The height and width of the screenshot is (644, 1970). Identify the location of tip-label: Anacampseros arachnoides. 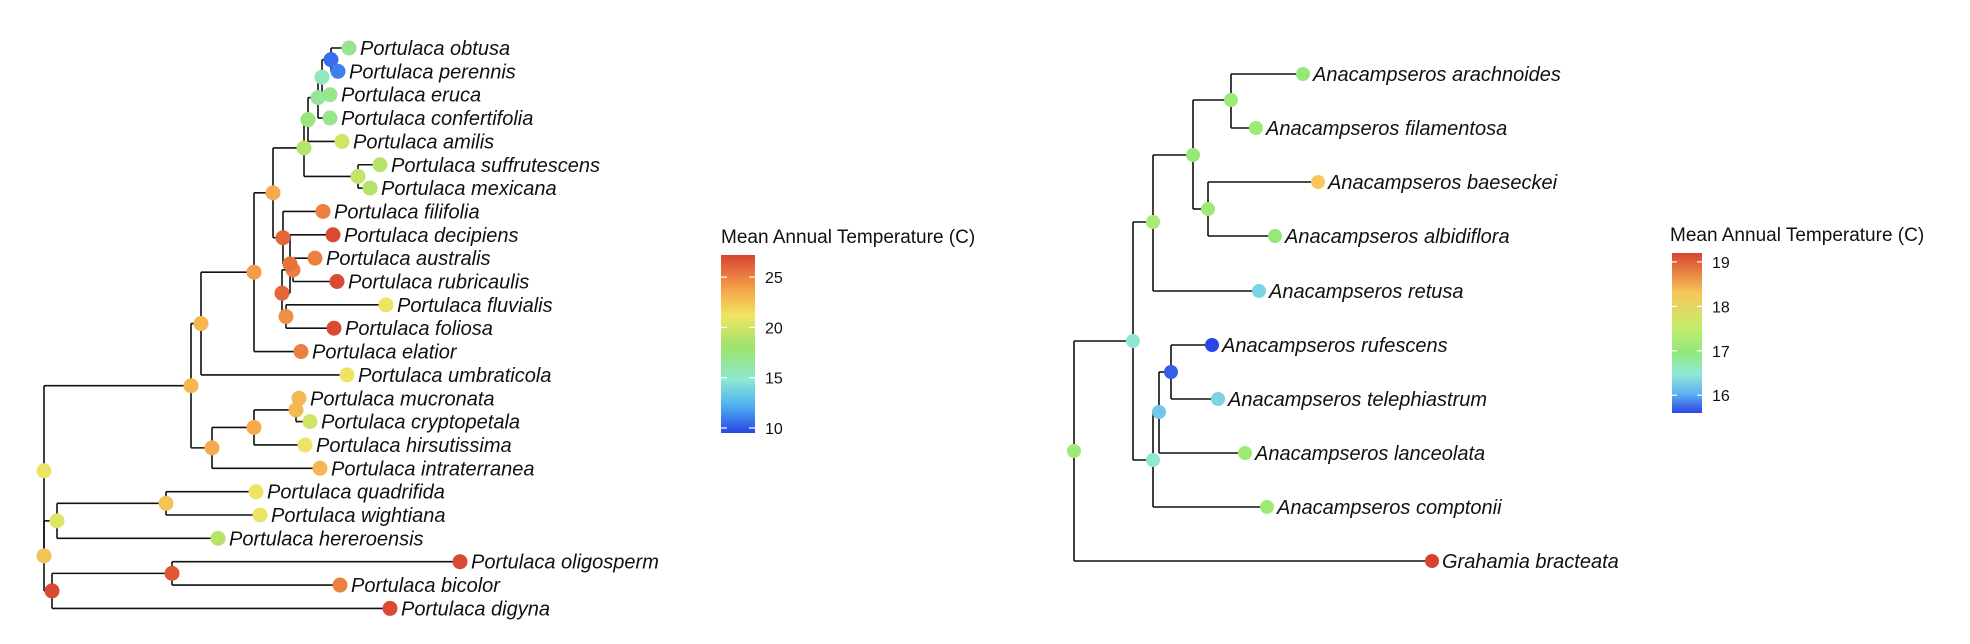
(1436, 75).